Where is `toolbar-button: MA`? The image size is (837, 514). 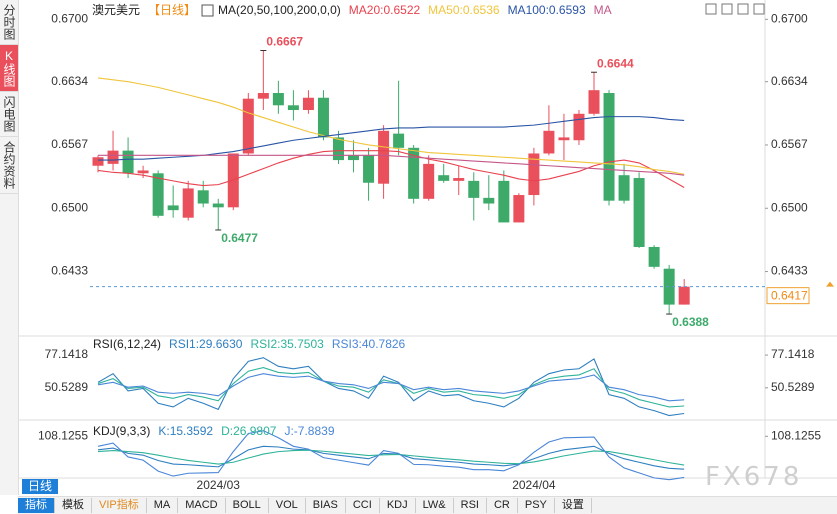
toolbar-button: MA is located at coordinates (163, 505).